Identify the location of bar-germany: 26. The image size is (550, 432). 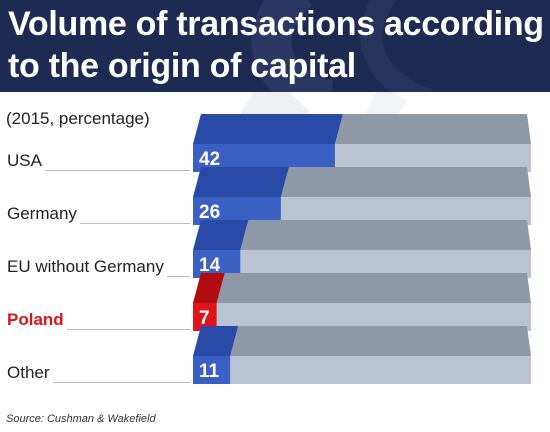
(362, 196).